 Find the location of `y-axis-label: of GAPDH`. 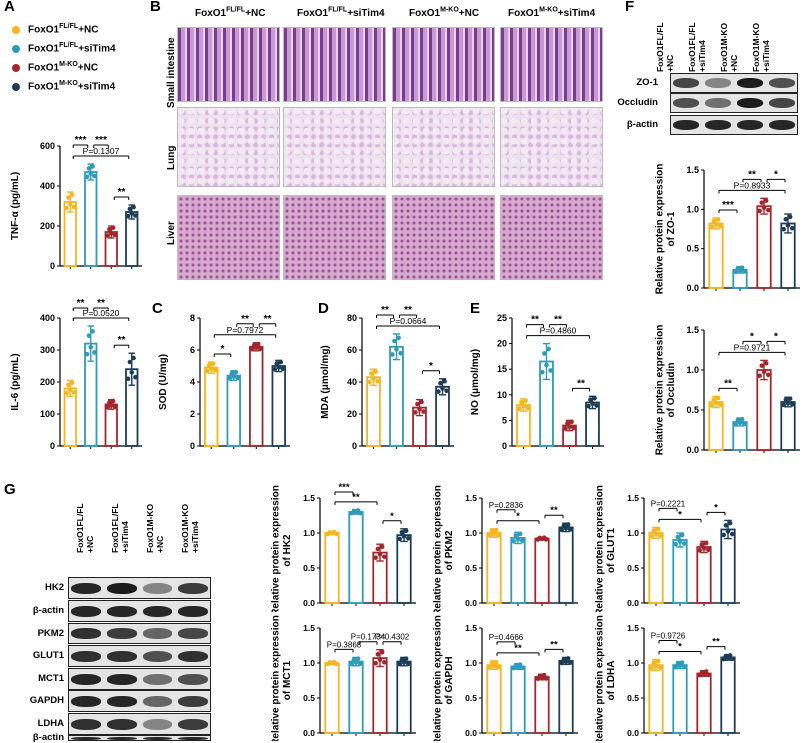

y-axis-label: of GAPDH is located at coordinates (449, 680).